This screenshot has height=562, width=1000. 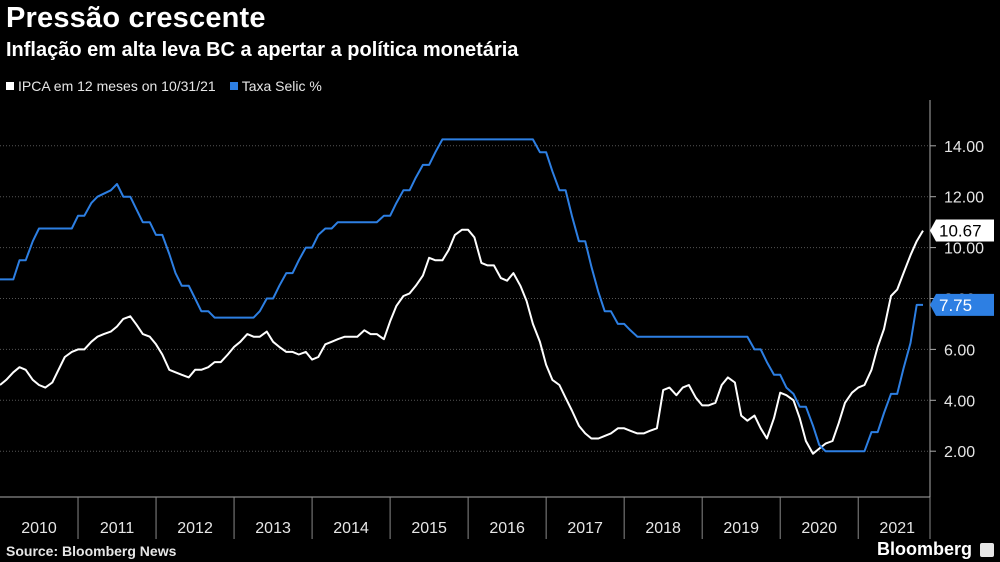 What do you see at coordinates (195, 528) in the screenshot?
I see `x-tick-label: 2012` at bounding box center [195, 528].